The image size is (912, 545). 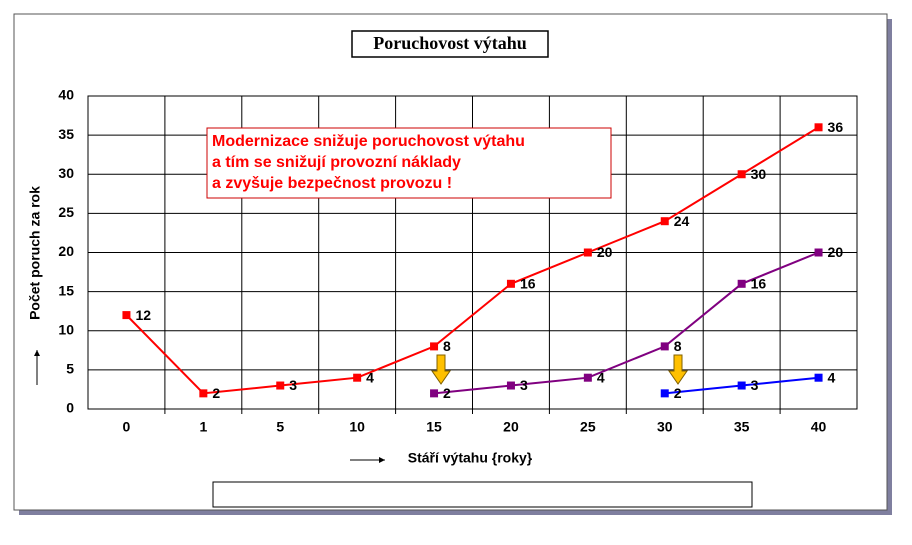 I want to click on x-axis-label: Stáří výtahu {roky}, so click(x=470, y=458).